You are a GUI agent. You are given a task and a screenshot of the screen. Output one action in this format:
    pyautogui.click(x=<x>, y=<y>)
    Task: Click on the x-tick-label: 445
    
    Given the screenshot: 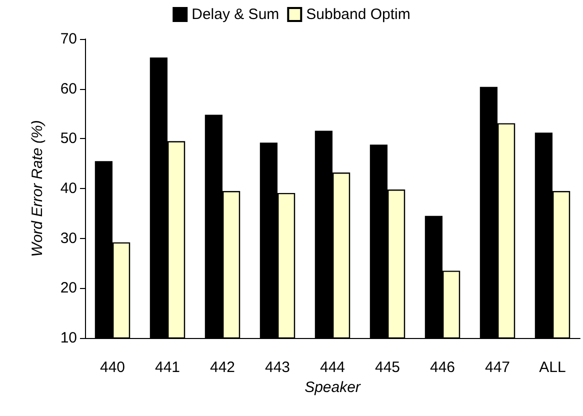 What is the action you would take?
    pyautogui.click(x=387, y=367)
    